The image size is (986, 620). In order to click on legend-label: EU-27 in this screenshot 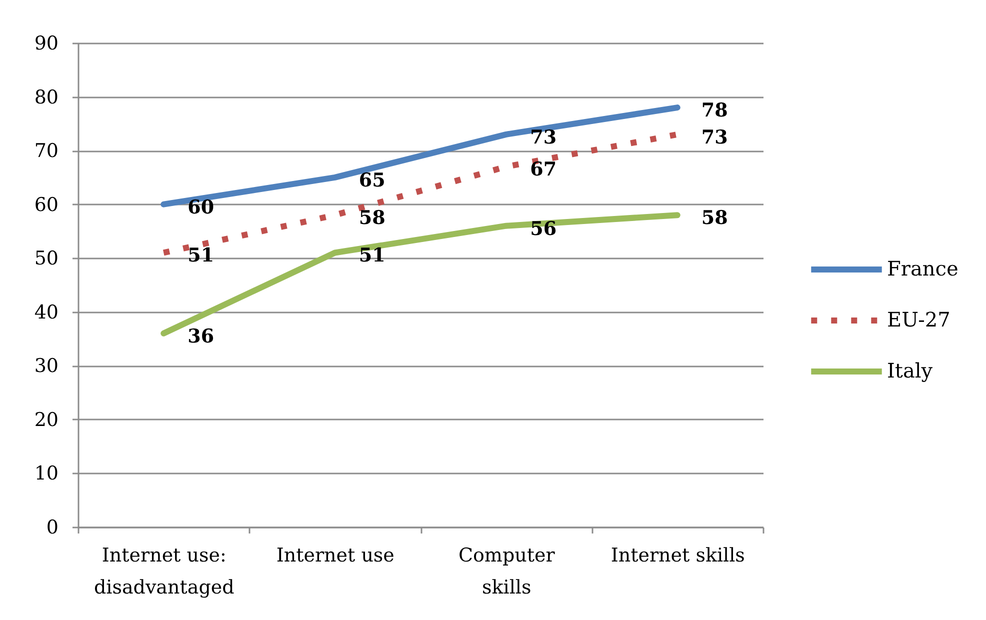, I will do `click(918, 320)`.